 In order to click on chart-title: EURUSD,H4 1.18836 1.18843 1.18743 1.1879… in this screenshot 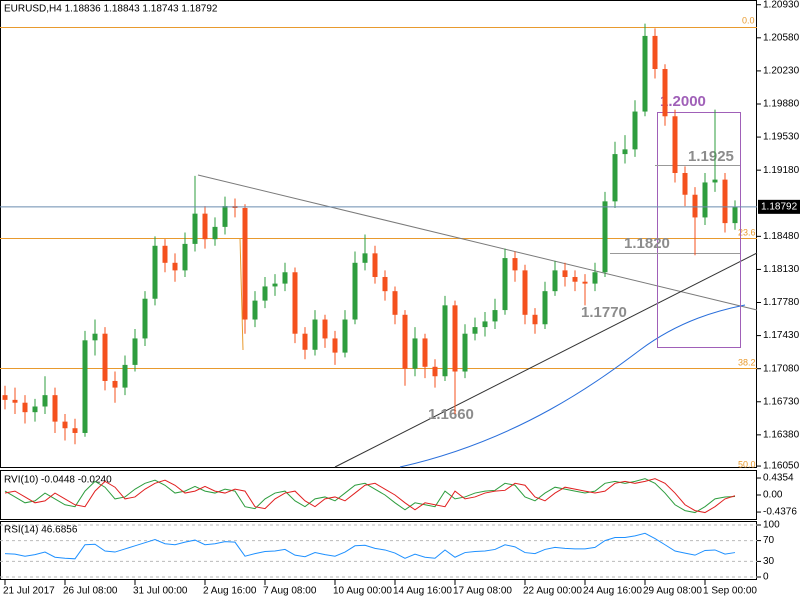, I will do `click(111, 9)`.